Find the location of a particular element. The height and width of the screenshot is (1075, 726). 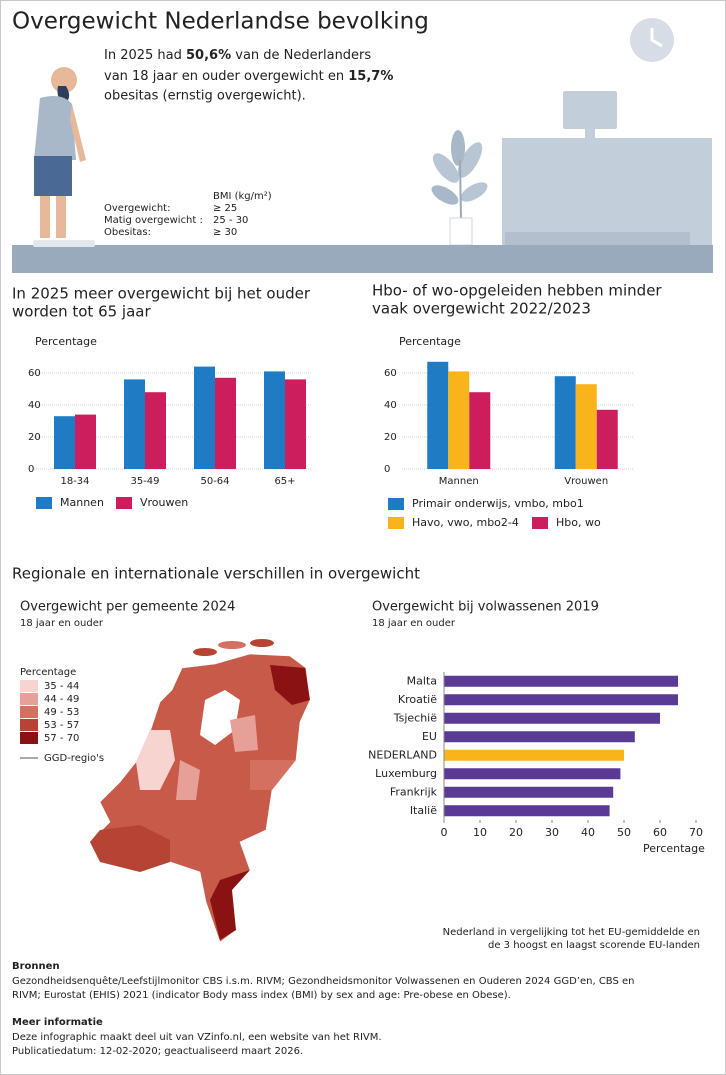

y-tick-label: Frankrijk is located at coordinates (414, 791).